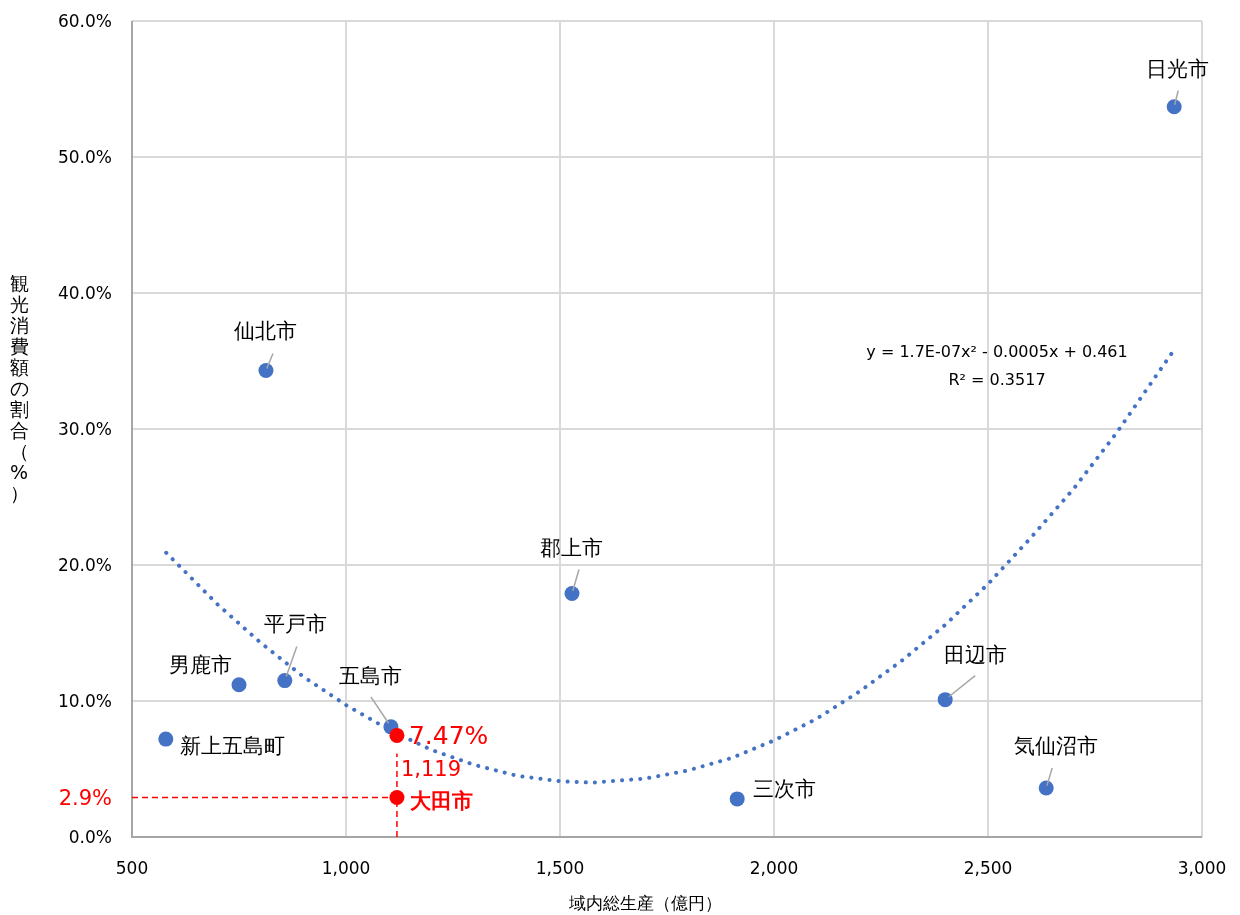 Image resolution: width=1240 pixels, height=915 pixels. Describe the element at coordinates (85, 797) in the screenshot. I see `ref-line-label: 2.9%` at that location.